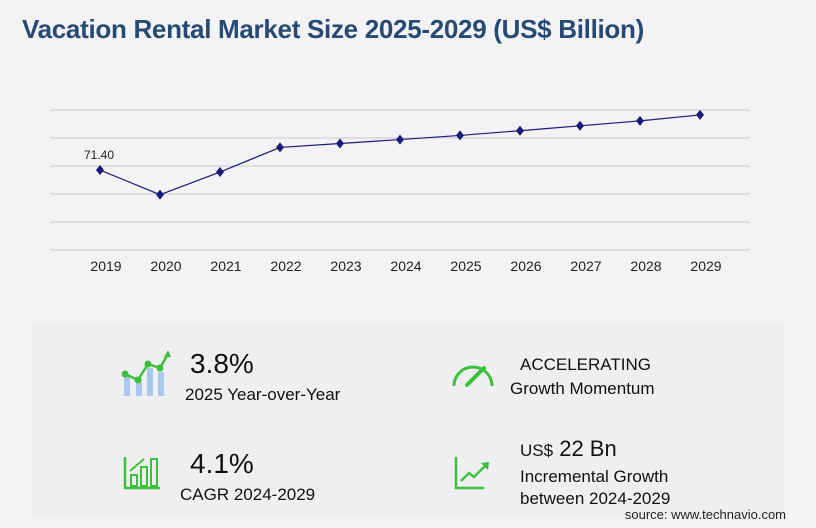 The height and width of the screenshot is (528, 816). I want to click on x-tick-label: 2027, so click(585, 266).